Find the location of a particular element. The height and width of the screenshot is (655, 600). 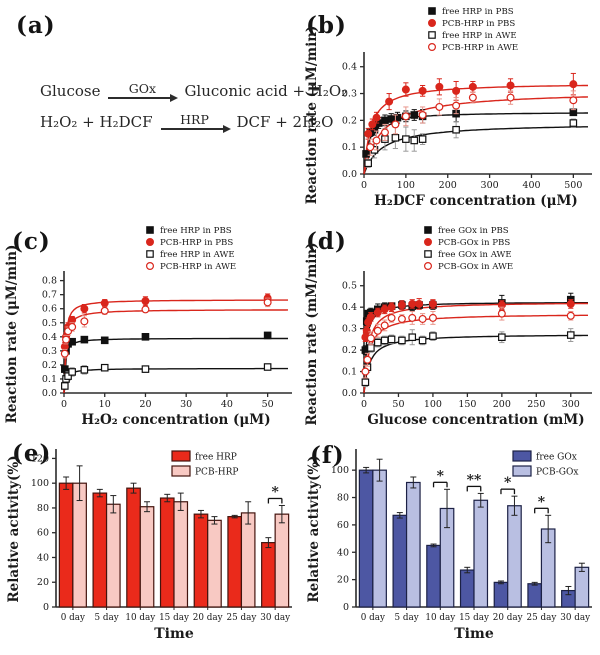

svg-text: 30 day is located at coordinates (575, 618).